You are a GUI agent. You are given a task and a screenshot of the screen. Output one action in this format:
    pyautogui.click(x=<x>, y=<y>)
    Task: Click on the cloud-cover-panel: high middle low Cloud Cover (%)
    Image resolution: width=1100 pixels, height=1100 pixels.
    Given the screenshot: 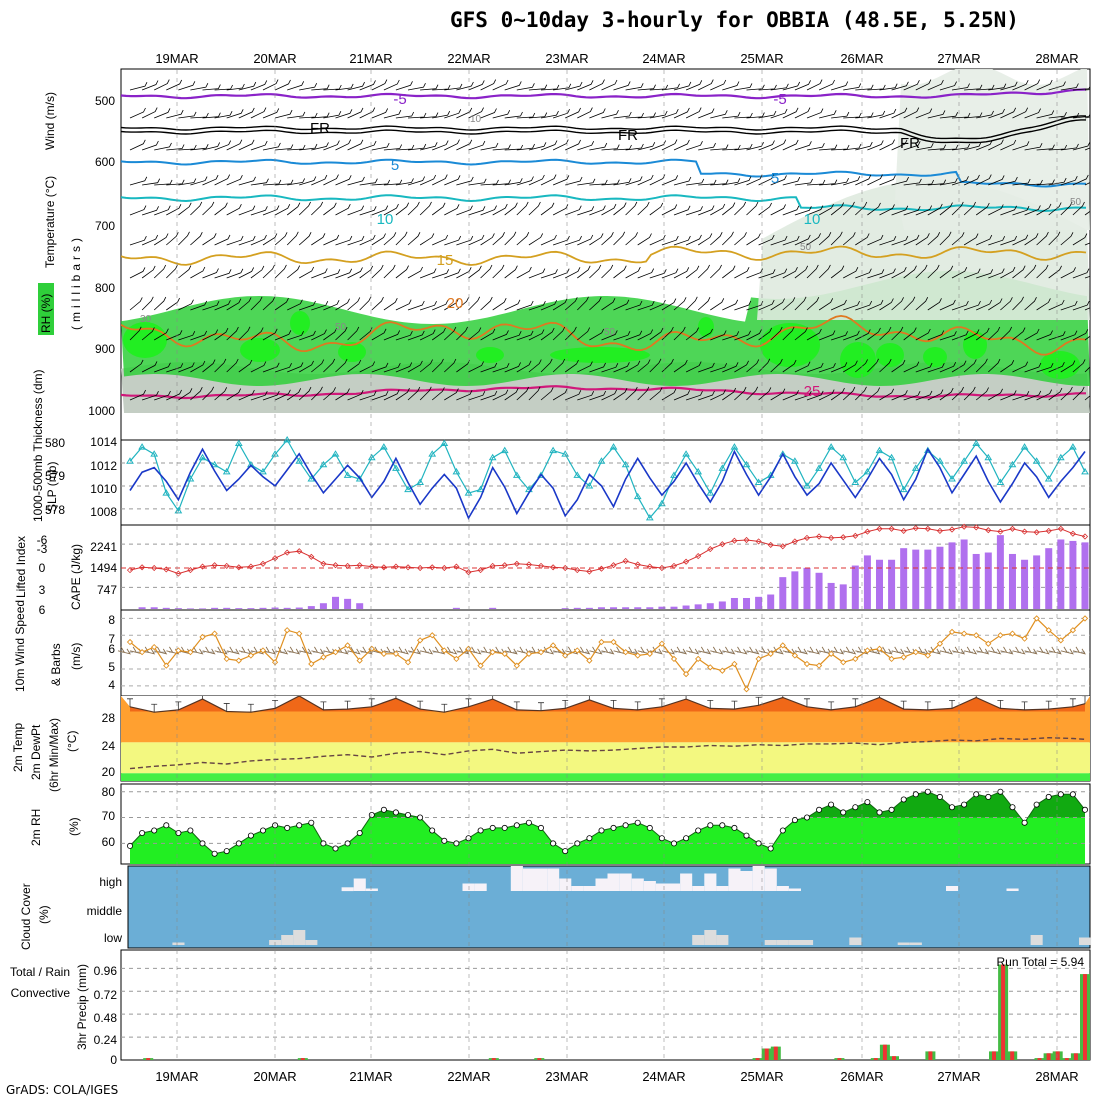 What is the action you would take?
    pyautogui.click(x=555, y=907)
    